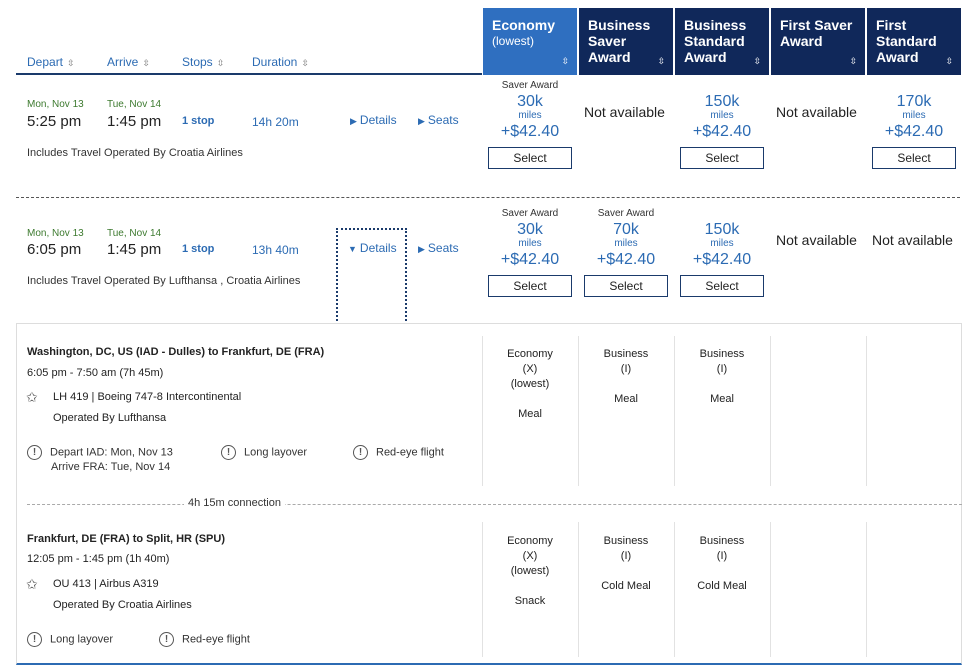 The width and height of the screenshot is (975, 665). What do you see at coordinates (54, 121) in the screenshot?
I see `depart-time: 5:25 pm` at bounding box center [54, 121].